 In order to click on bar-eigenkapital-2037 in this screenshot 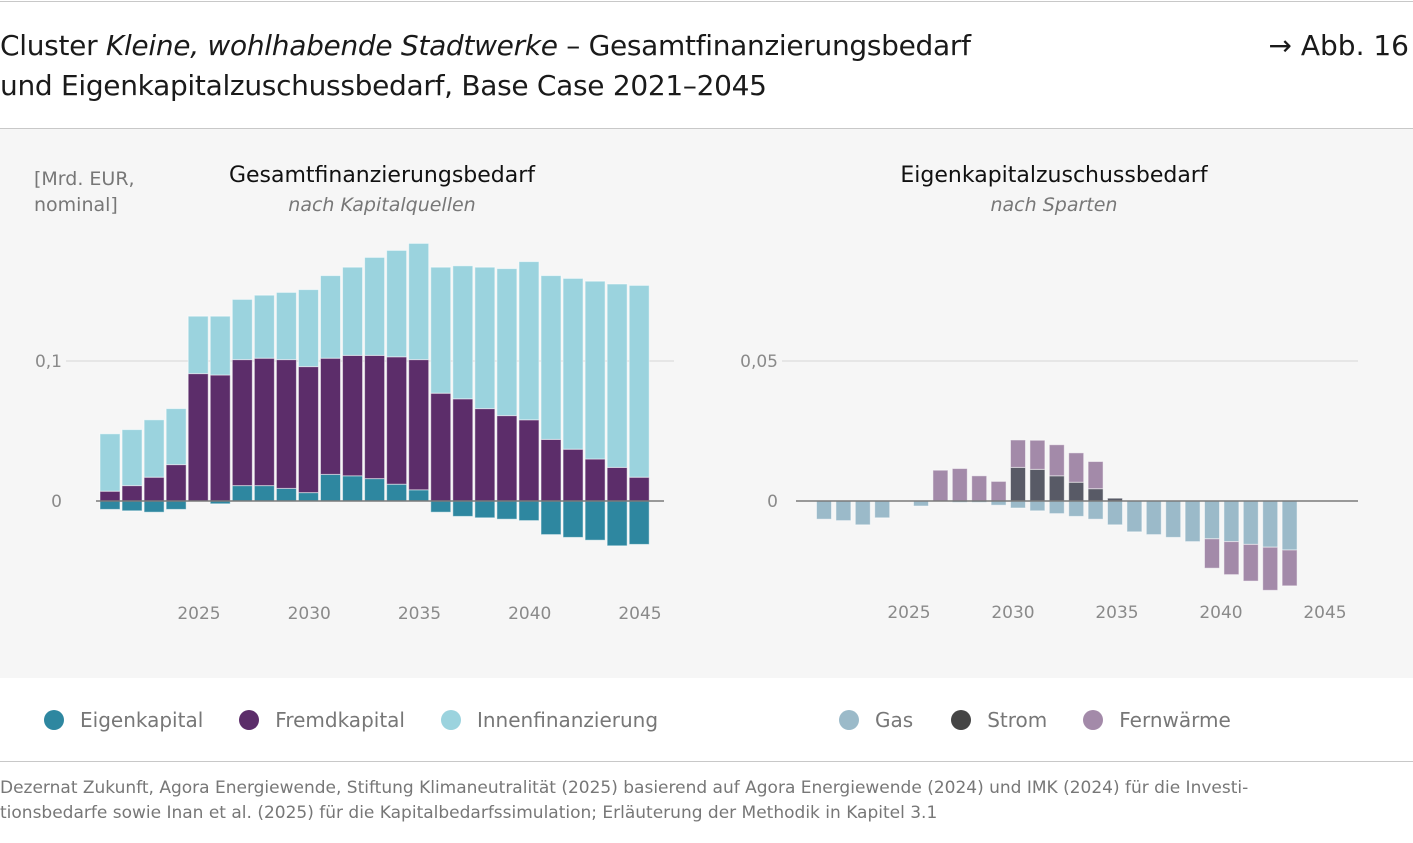, I will do `click(463, 508)`.